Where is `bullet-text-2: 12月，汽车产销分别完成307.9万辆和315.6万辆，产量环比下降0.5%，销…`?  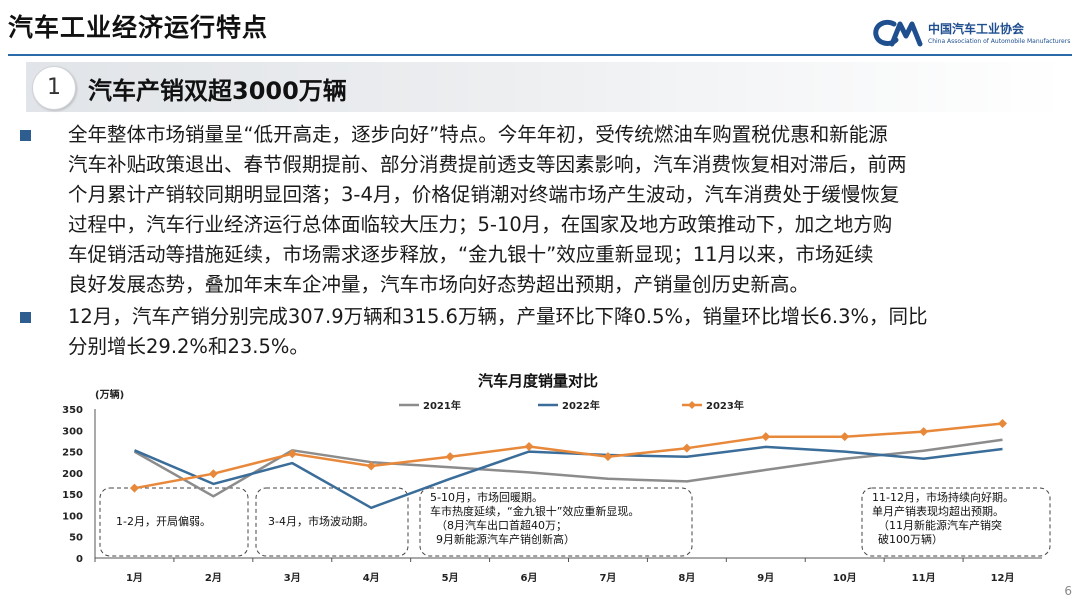
bullet-text-2: 12月，汽车产销分别完成307.9万辆和315.6万辆，产量环比下降0.5%，销… is located at coordinates (568, 332).